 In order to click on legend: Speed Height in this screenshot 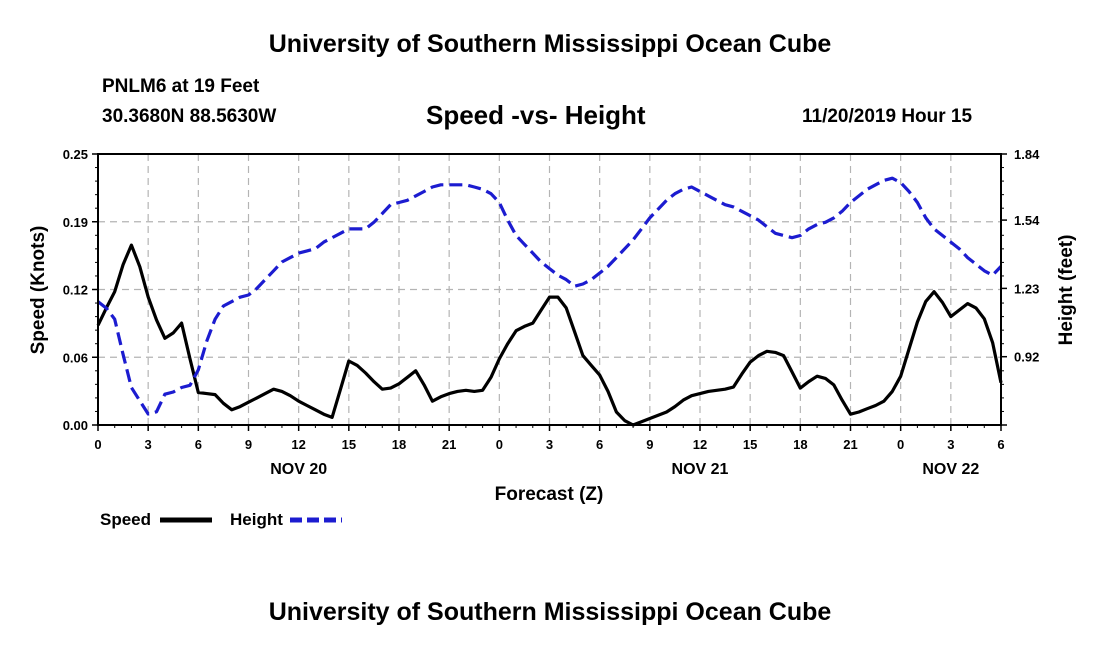, I will do `click(221, 519)`.